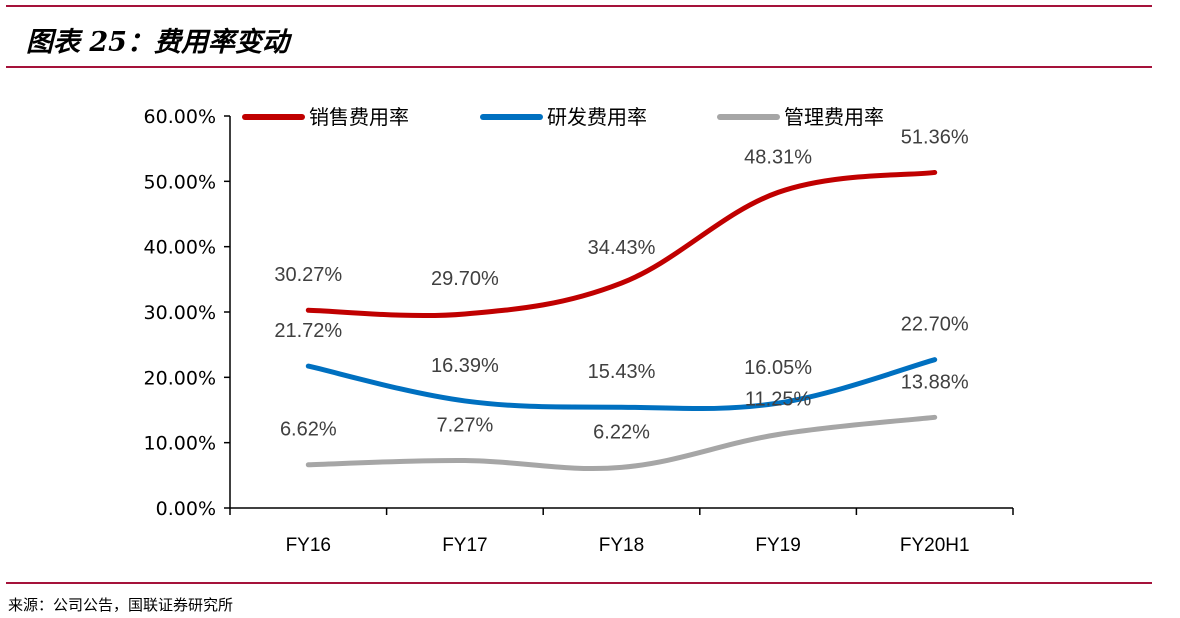 The width and height of the screenshot is (1180, 618). What do you see at coordinates (180, 313) in the screenshot?
I see `y-tick-label: 30.00%` at bounding box center [180, 313].